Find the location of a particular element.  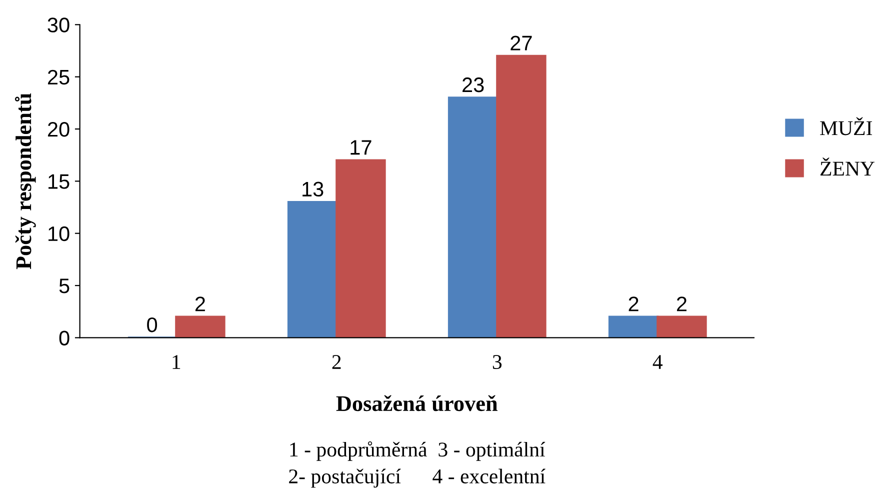

y-tick-label: 25 is located at coordinates (59, 77).